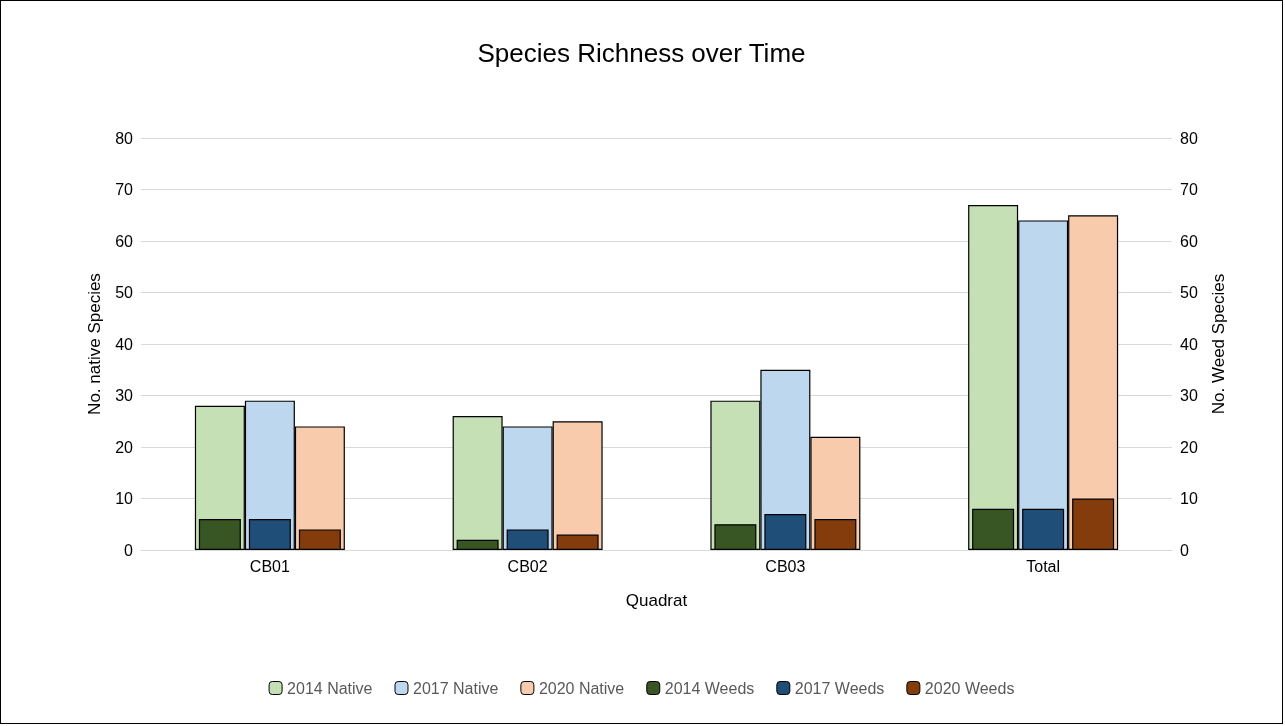 Image resolution: width=1285 pixels, height=726 pixels. What do you see at coordinates (124, 292) in the screenshot?
I see `y-tick-label: 50` at bounding box center [124, 292].